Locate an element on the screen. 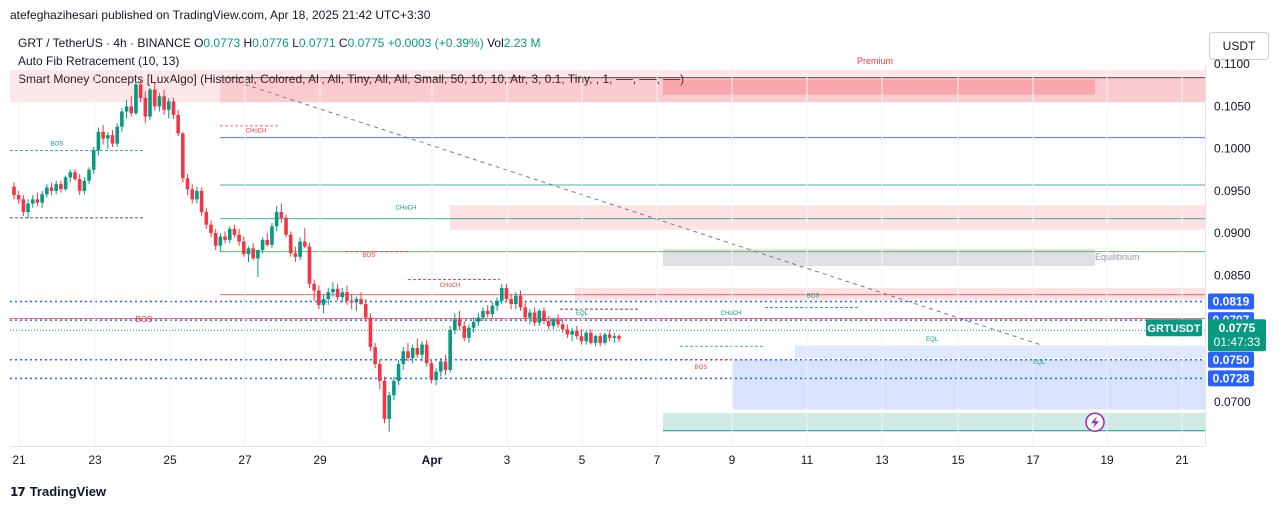  open-label: O is located at coordinates (199, 43).